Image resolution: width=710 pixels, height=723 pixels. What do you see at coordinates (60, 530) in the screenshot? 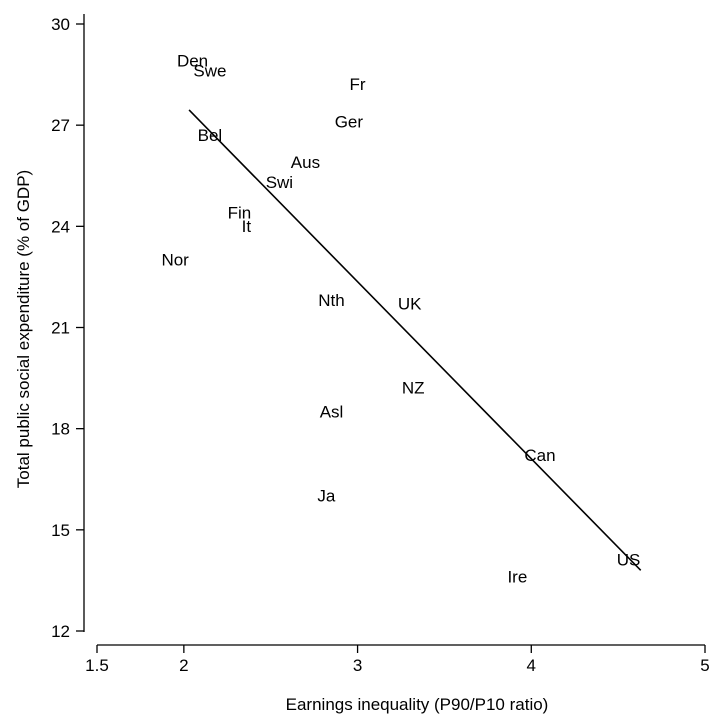
I see `y-tick-label: 15` at bounding box center [60, 530].